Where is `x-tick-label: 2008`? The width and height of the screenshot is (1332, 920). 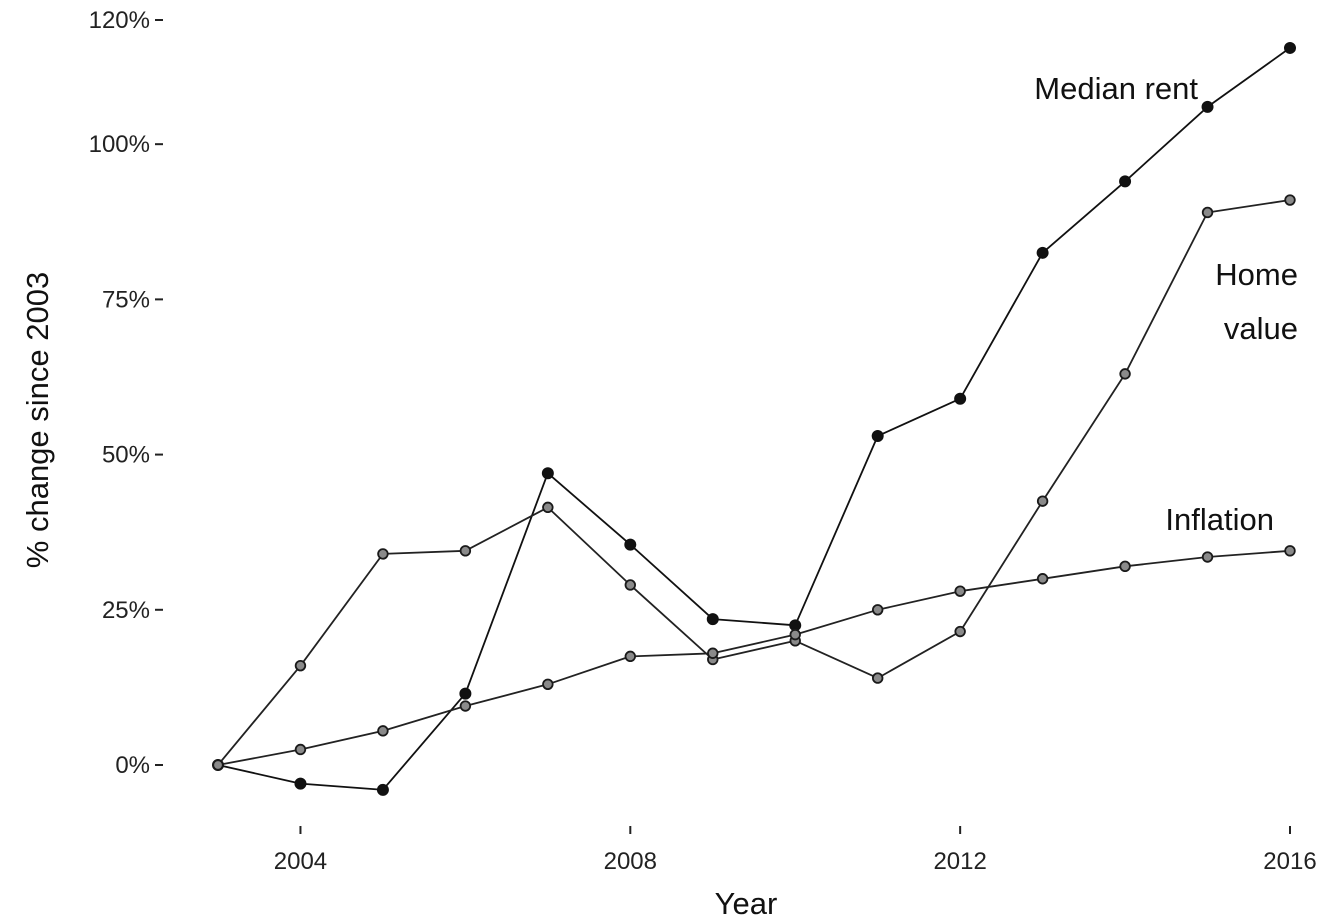
x-tick-label: 2008 is located at coordinates (630, 861).